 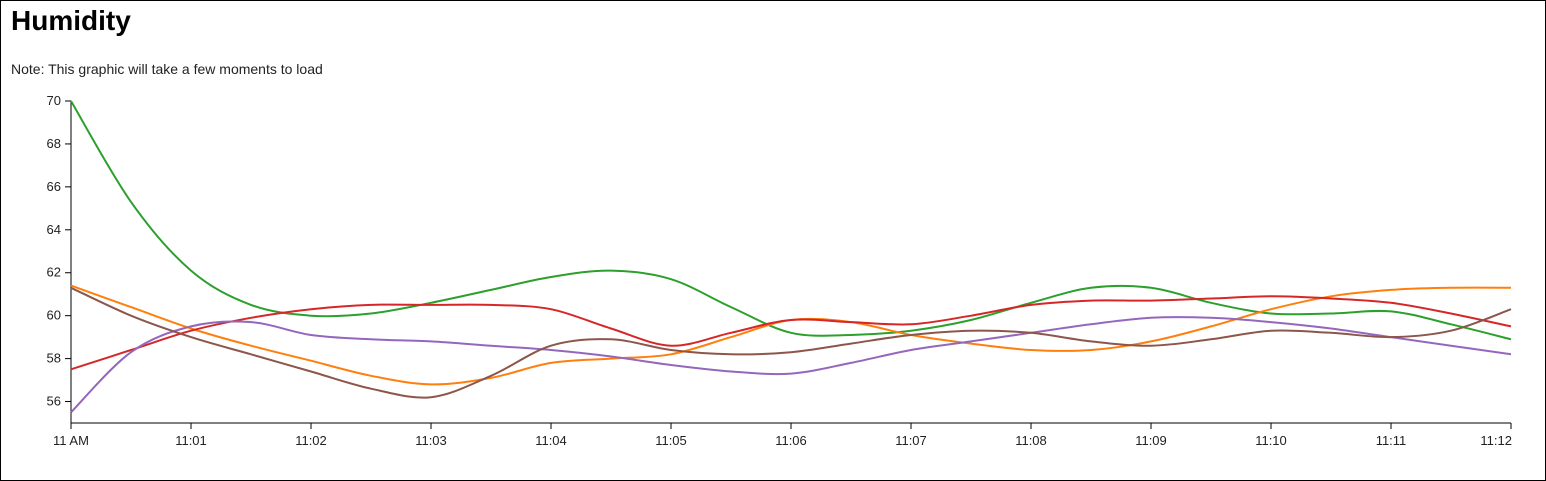 I want to click on x-tick-label: 11:09, so click(x=1151, y=440).